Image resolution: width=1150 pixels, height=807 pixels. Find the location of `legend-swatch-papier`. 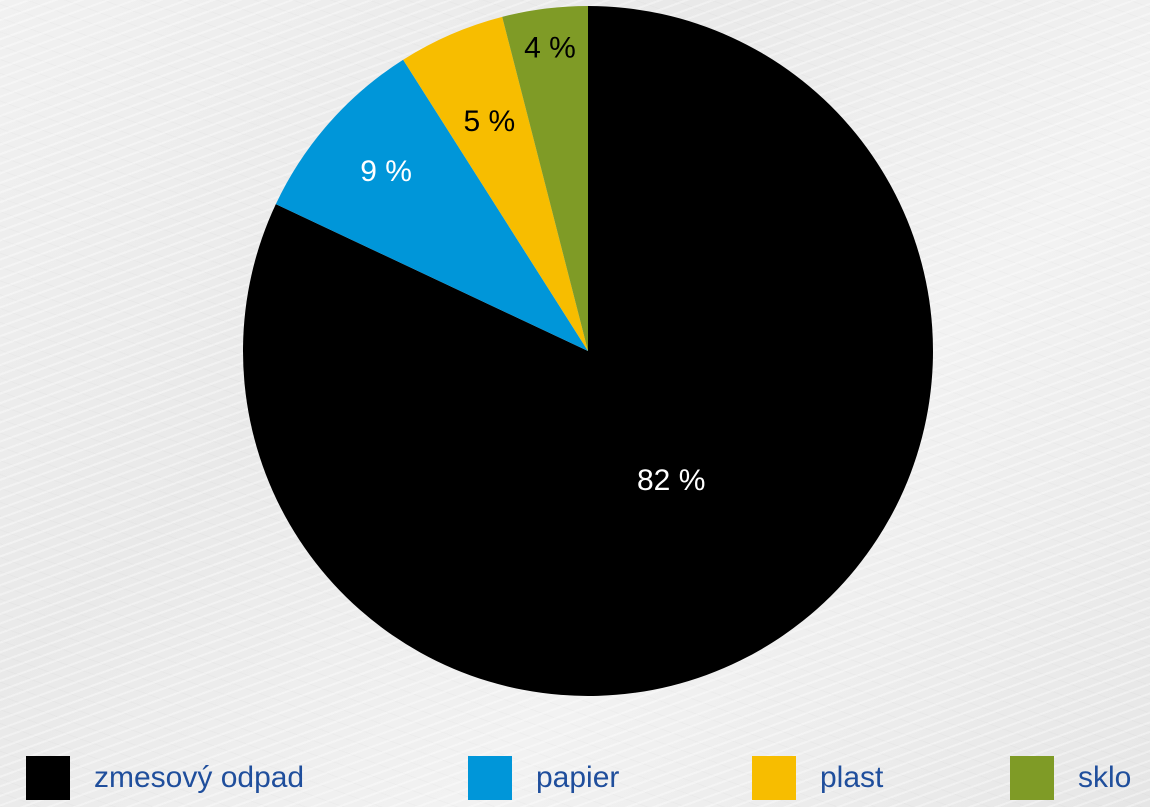

legend-swatch-papier is located at coordinates (490, 778).